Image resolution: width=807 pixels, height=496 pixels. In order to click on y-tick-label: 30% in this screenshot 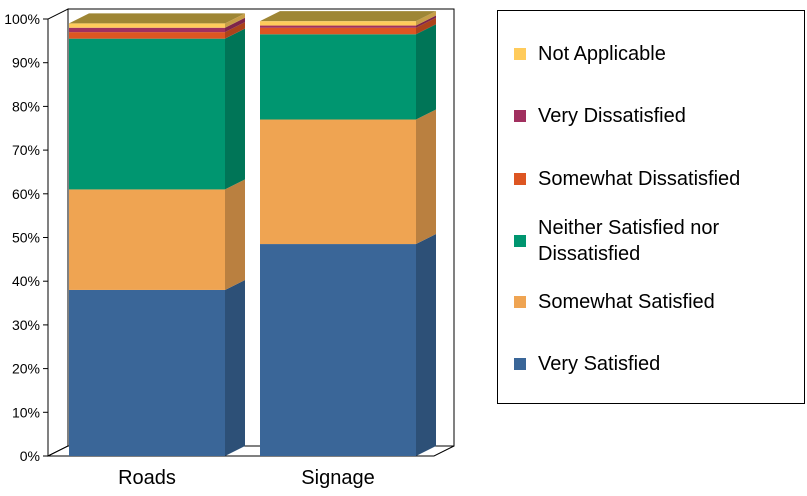, I will do `click(26, 325)`.